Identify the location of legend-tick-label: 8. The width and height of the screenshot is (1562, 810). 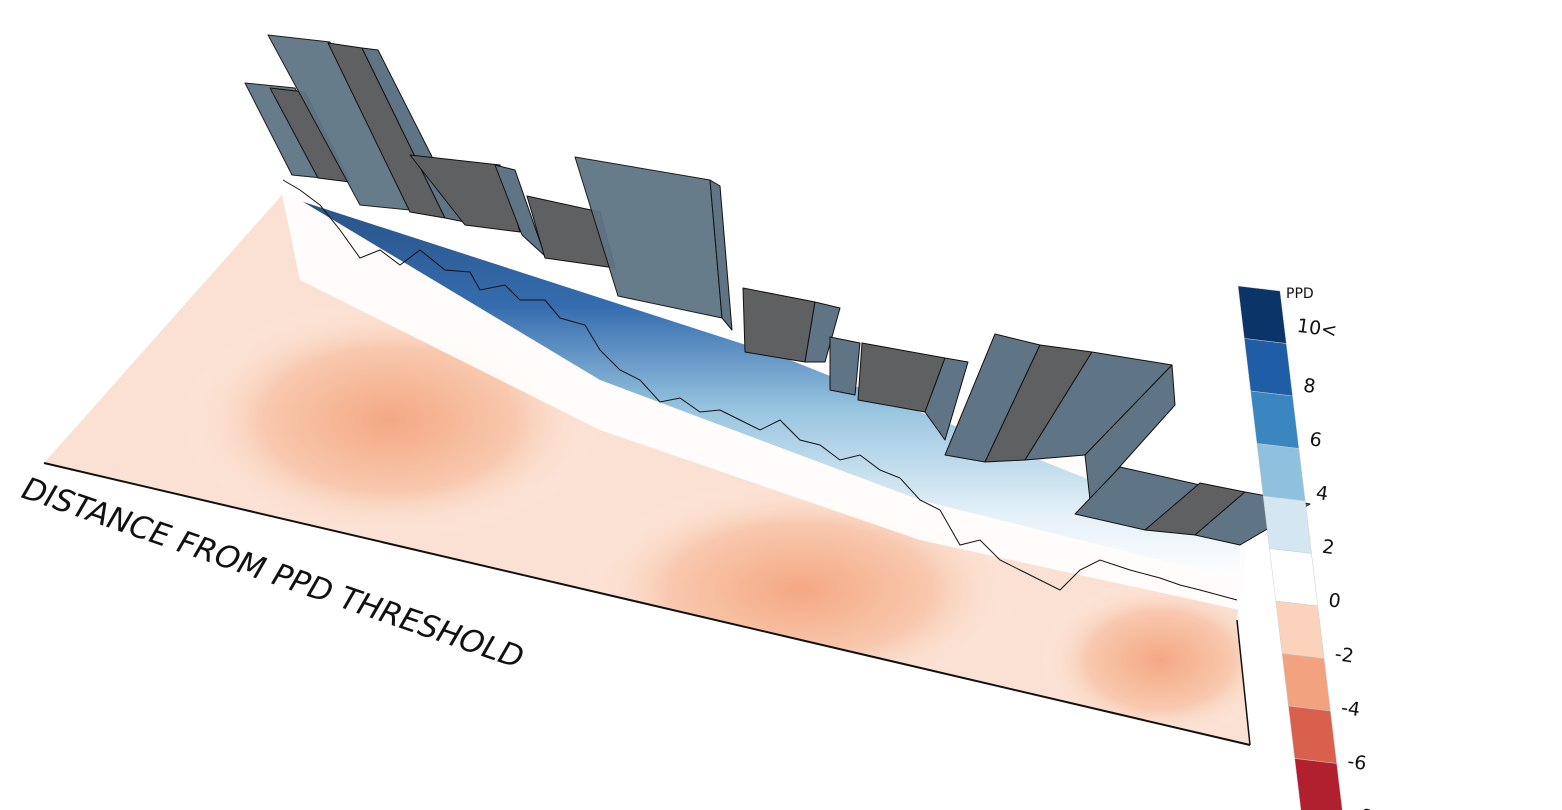
(1309, 386).